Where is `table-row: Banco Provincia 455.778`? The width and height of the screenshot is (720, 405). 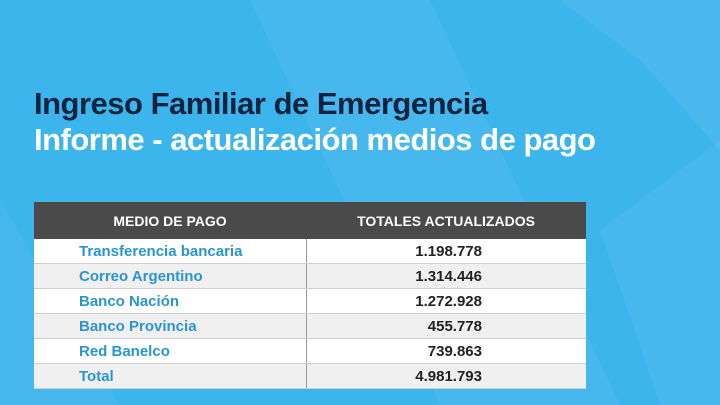 table-row: Banco Provincia 455.778 is located at coordinates (310, 326).